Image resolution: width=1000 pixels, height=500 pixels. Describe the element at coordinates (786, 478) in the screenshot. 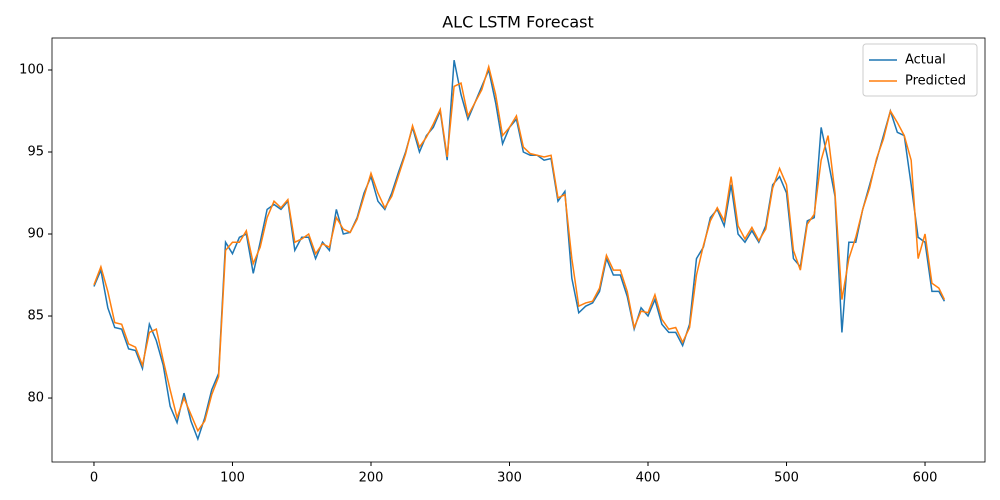

I see `x-tick-label: 500` at that location.